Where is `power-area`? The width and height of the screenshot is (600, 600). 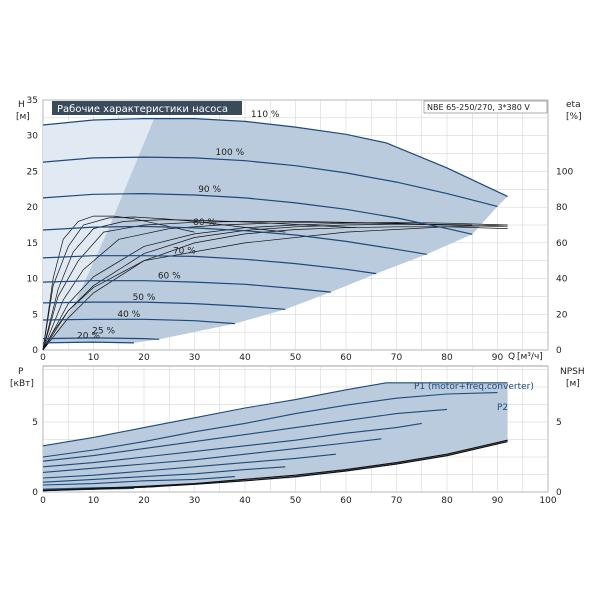 power-area is located at coordinates (275, 437).